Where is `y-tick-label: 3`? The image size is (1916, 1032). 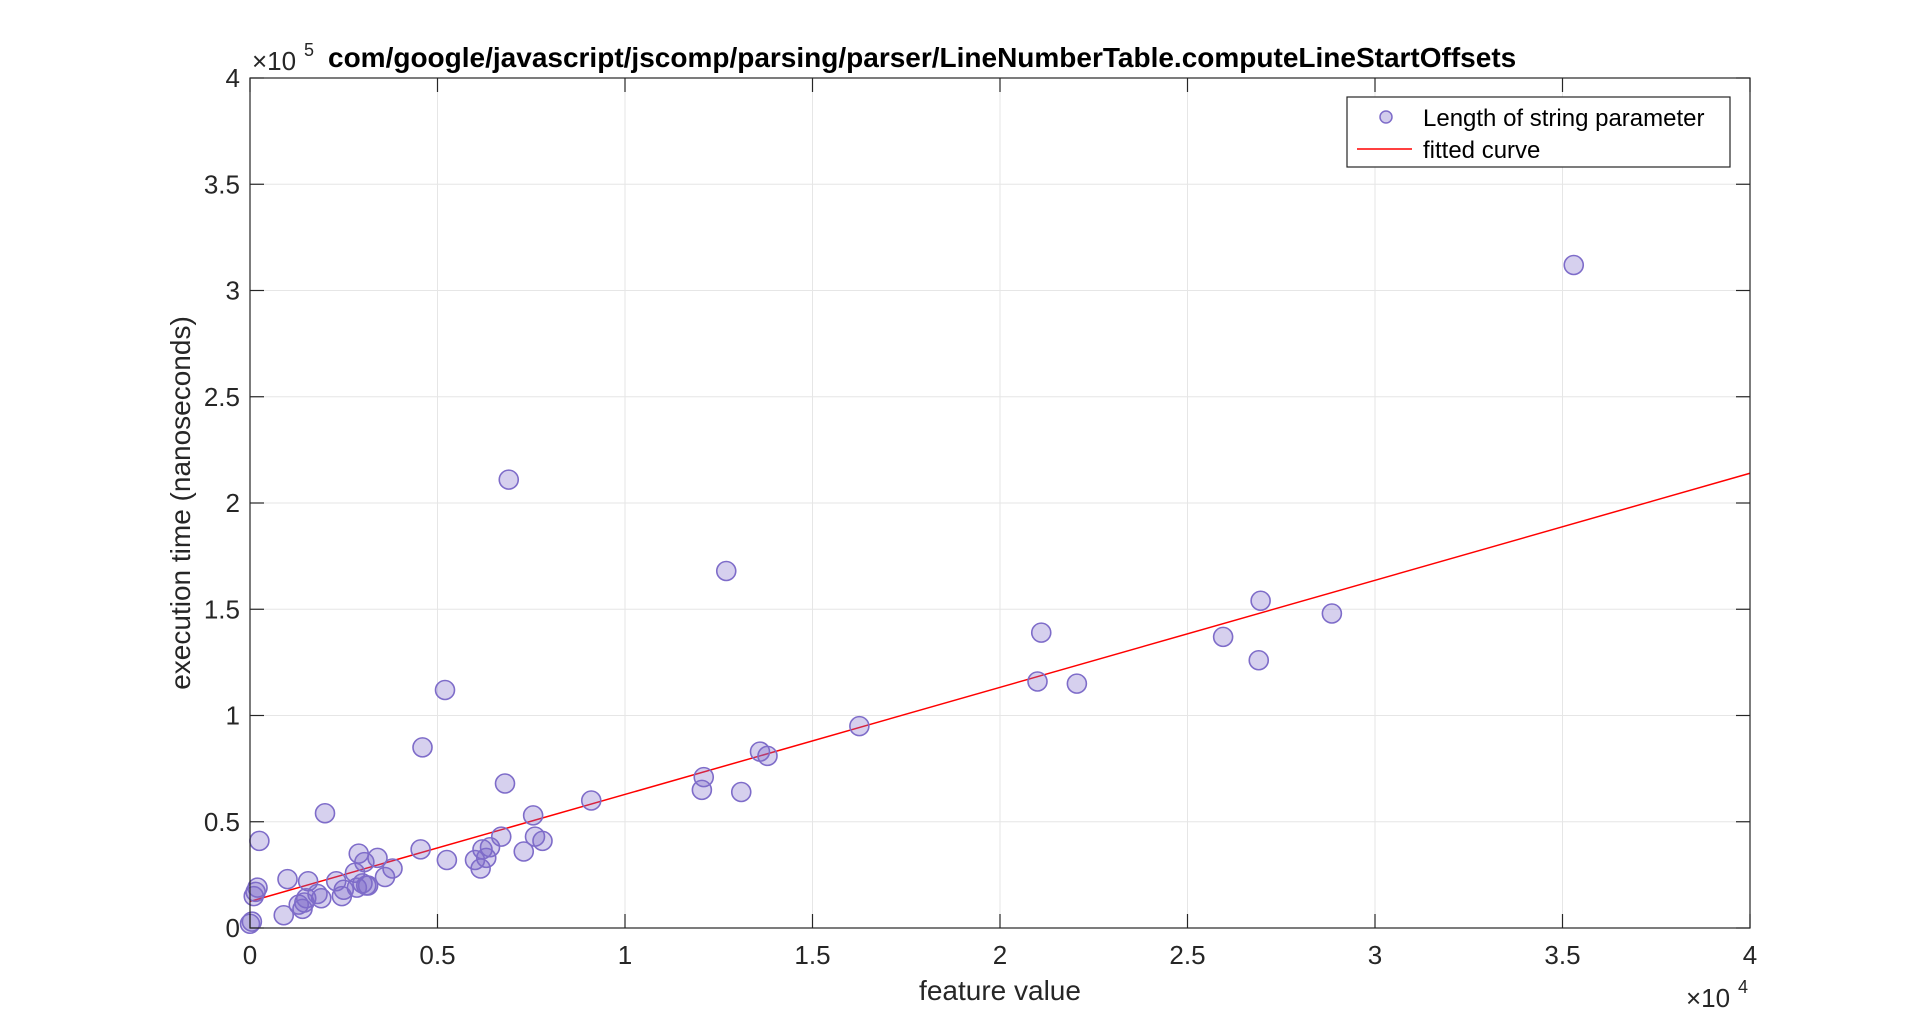 y-tick-label: 3 is located at coordinates (233, 291).